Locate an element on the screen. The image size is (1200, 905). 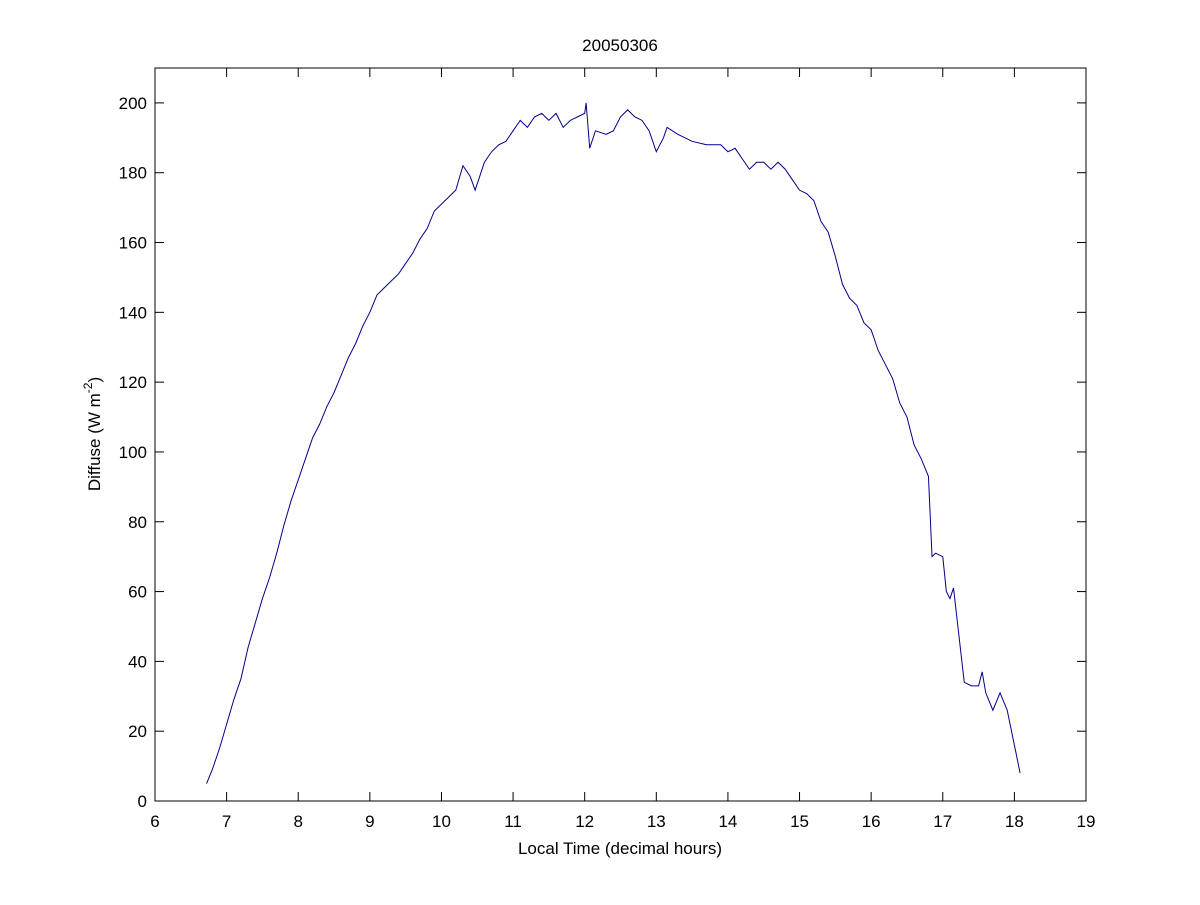
x-tick-label: 18 is located at coordinates (1014, 821).